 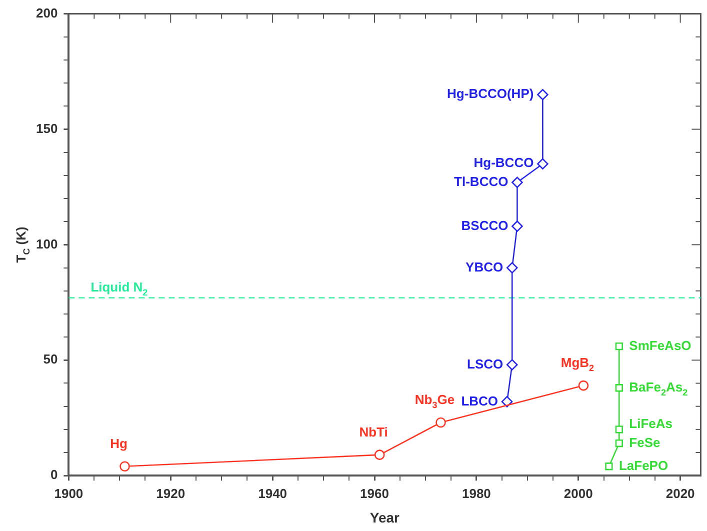 I want to click on annotation: NbTi, so click(x=373, y=432).